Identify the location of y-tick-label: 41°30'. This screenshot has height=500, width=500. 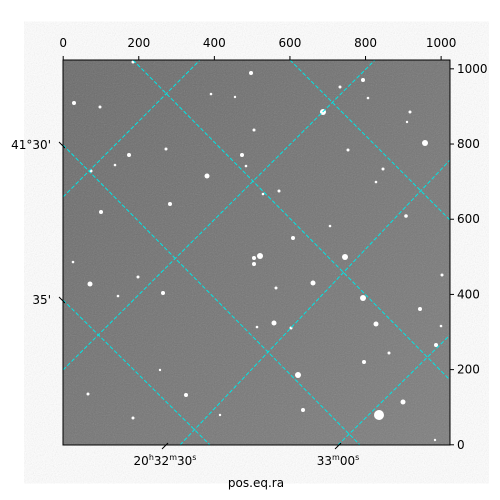
(31, 145).